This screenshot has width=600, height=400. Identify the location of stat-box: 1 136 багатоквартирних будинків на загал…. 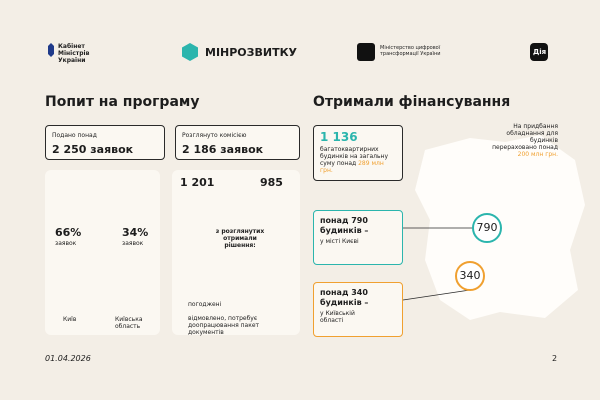
(358, 153).